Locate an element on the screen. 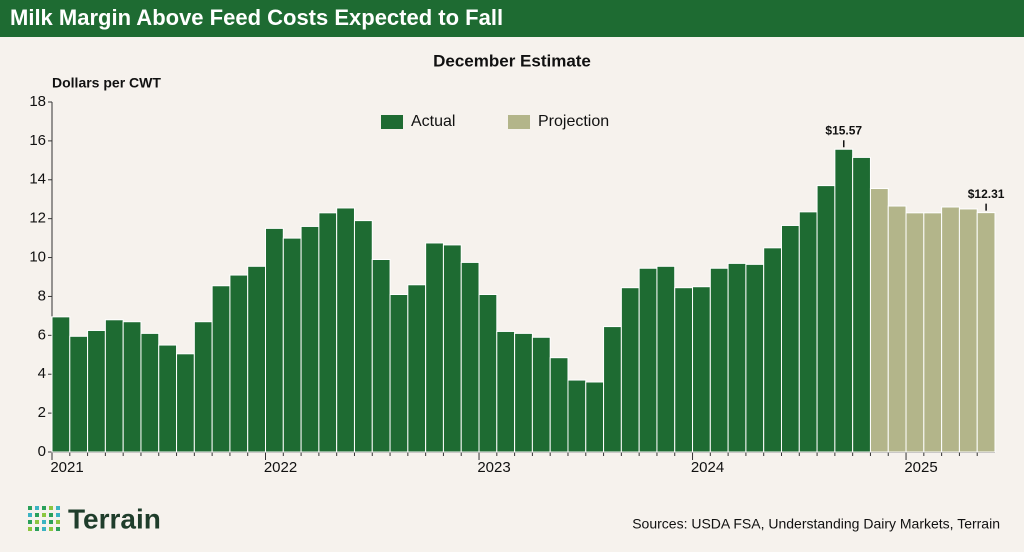 The image size is (1024, 552). x-tick-label: 2023 is located at coordinates (493, 467).